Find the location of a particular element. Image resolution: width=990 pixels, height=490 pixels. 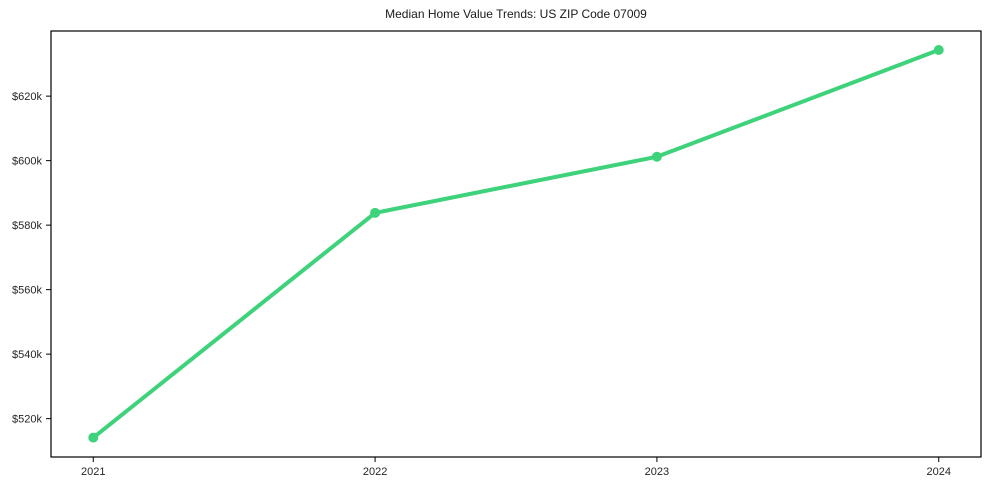

y-tick-label: $540k is located at coordinates (27, 355).